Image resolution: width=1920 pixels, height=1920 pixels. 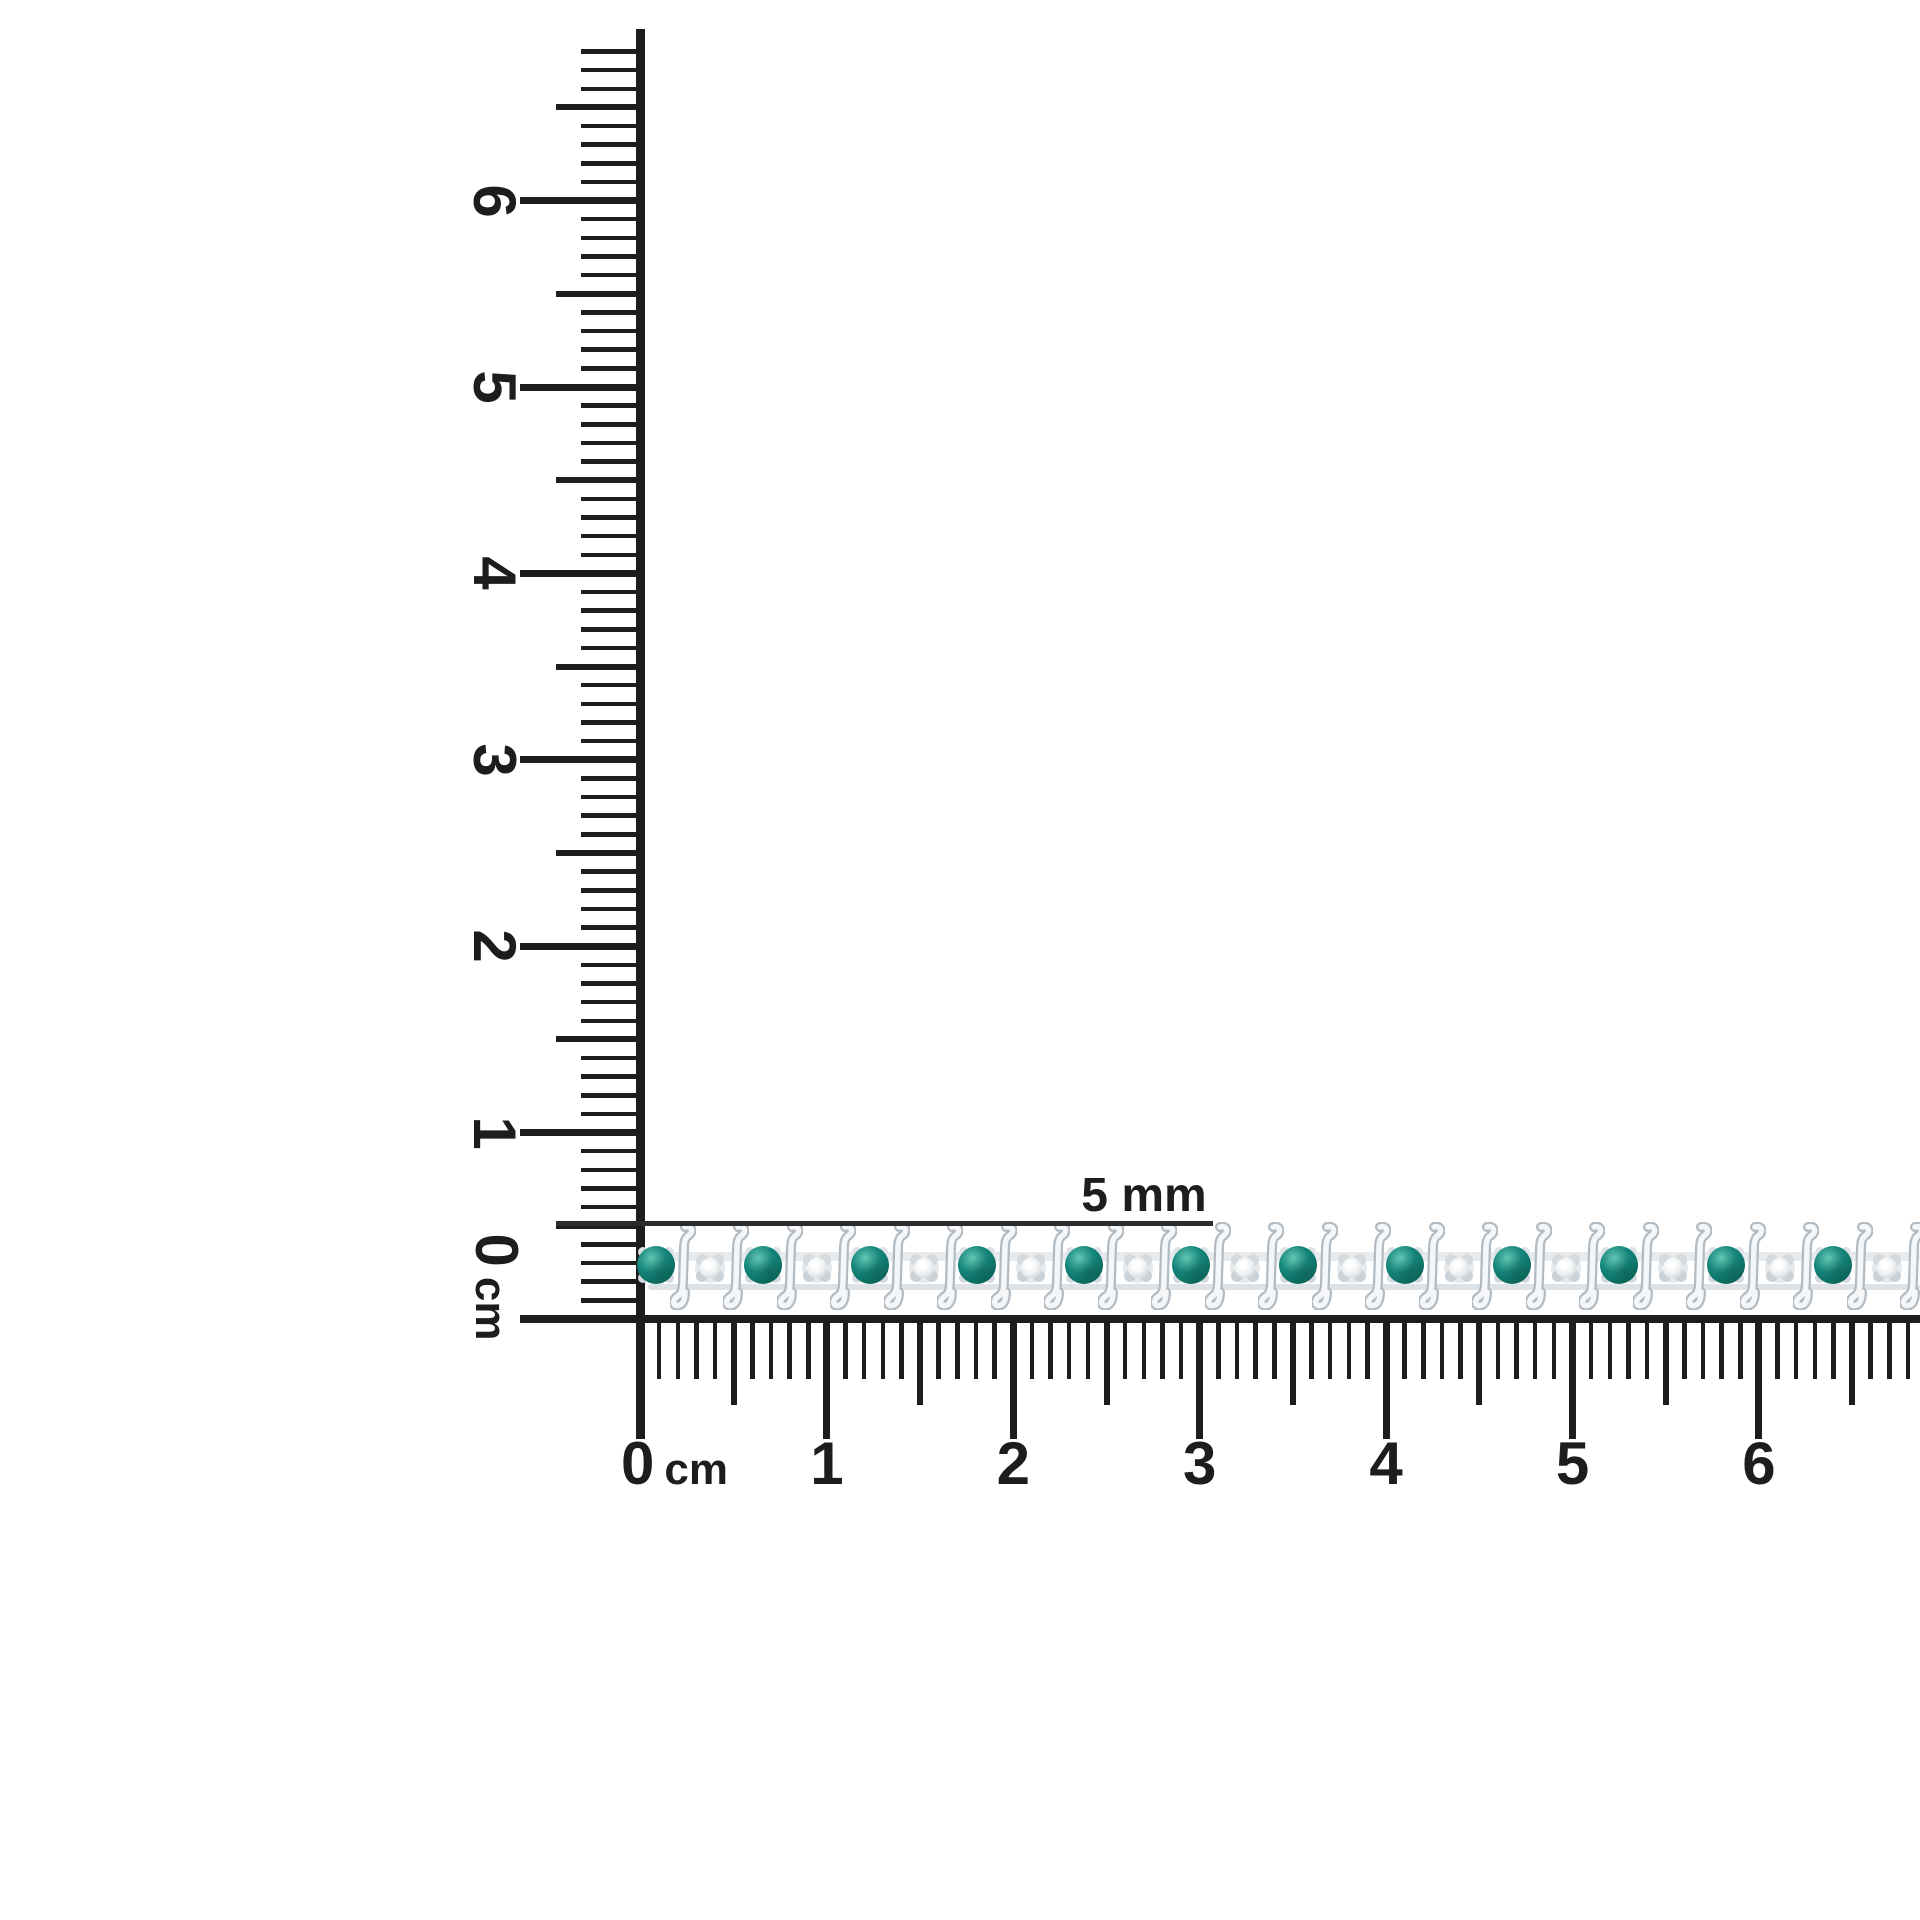 What do you see at coordinates (578, 760) in the screenshot?
I see `vertical-cm-tick` at bounding box center [578, 760].